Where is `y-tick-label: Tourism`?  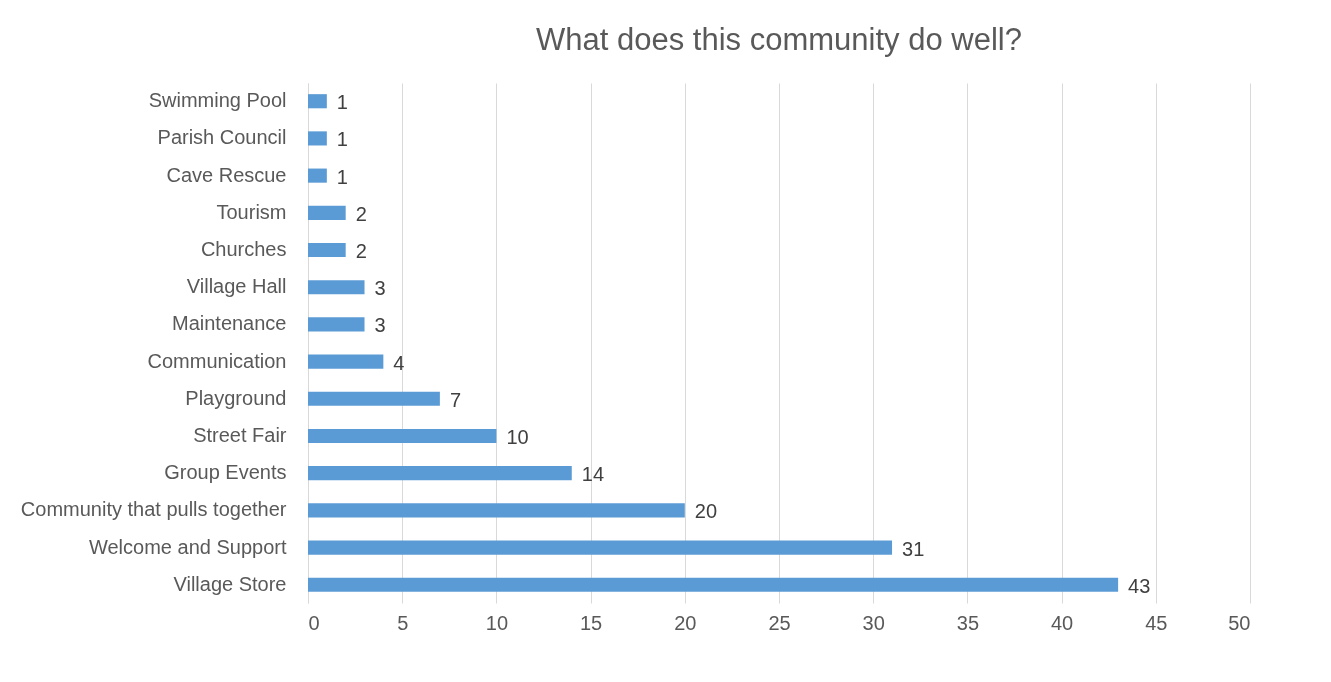 y-tick-label: Tourism is located at coordinates (251, 211).